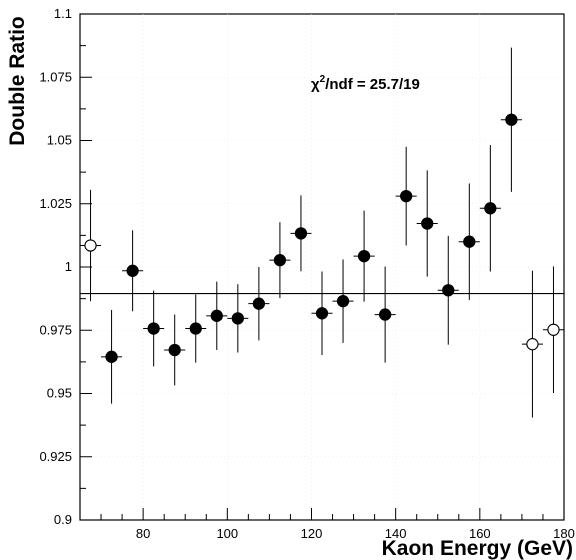 Image resolution: width=576 pixels, height=560 pixels. What do you see at coordinates (63, 13) in the screenshot?
I see `y-tick-label: 1.1` at bounding box center [63, 13].